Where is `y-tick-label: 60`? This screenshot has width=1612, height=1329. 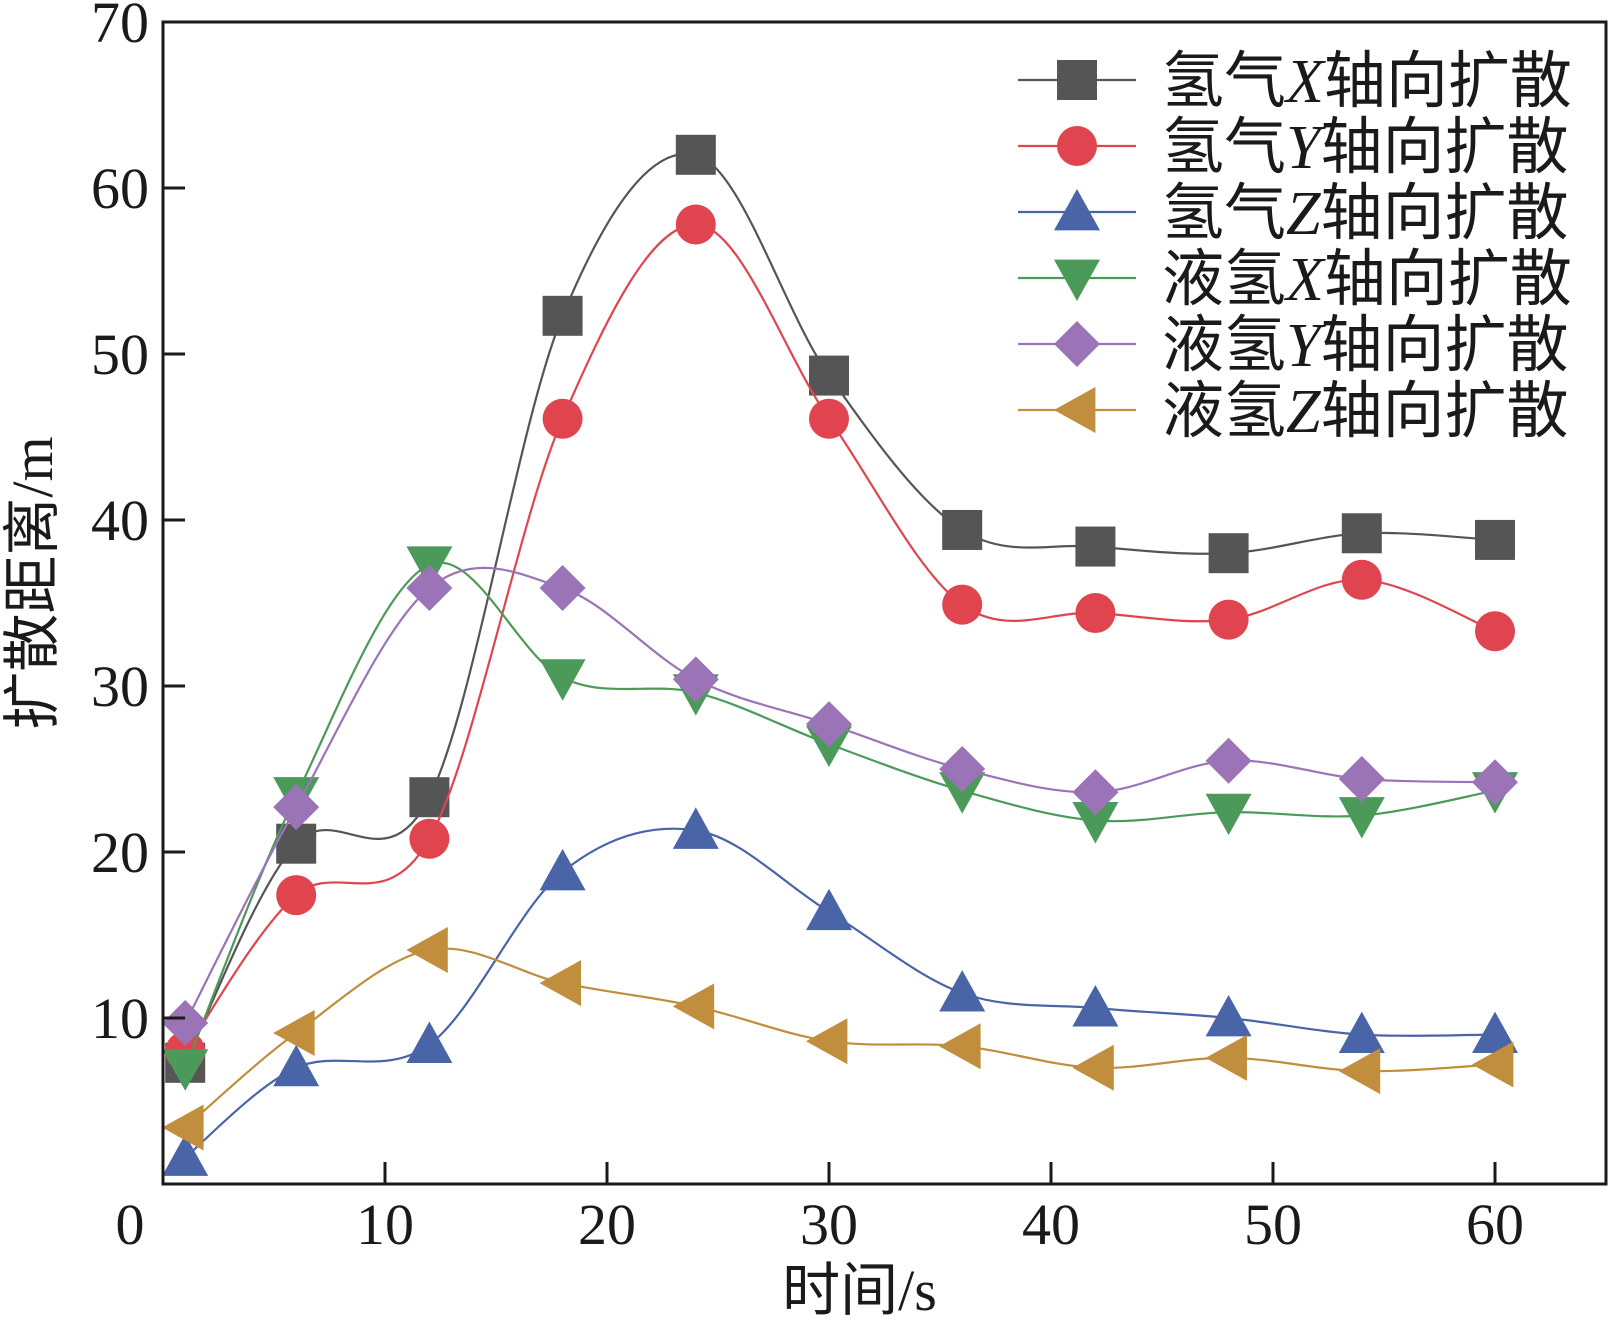
y-tick-label: 60 is located at coordinates (120, 188).